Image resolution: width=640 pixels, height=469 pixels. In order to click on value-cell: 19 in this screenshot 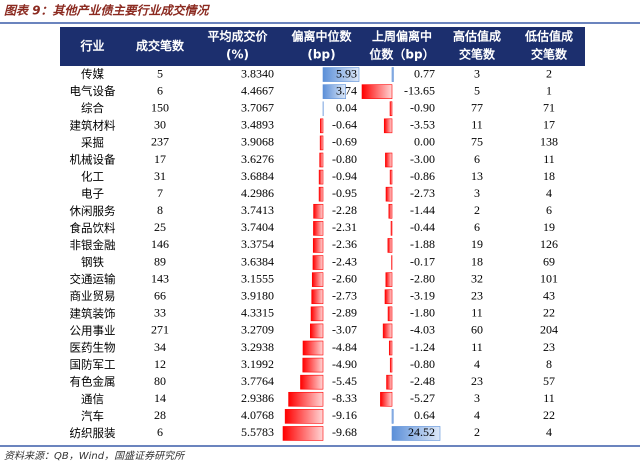, I will do `click(477, 244)`.